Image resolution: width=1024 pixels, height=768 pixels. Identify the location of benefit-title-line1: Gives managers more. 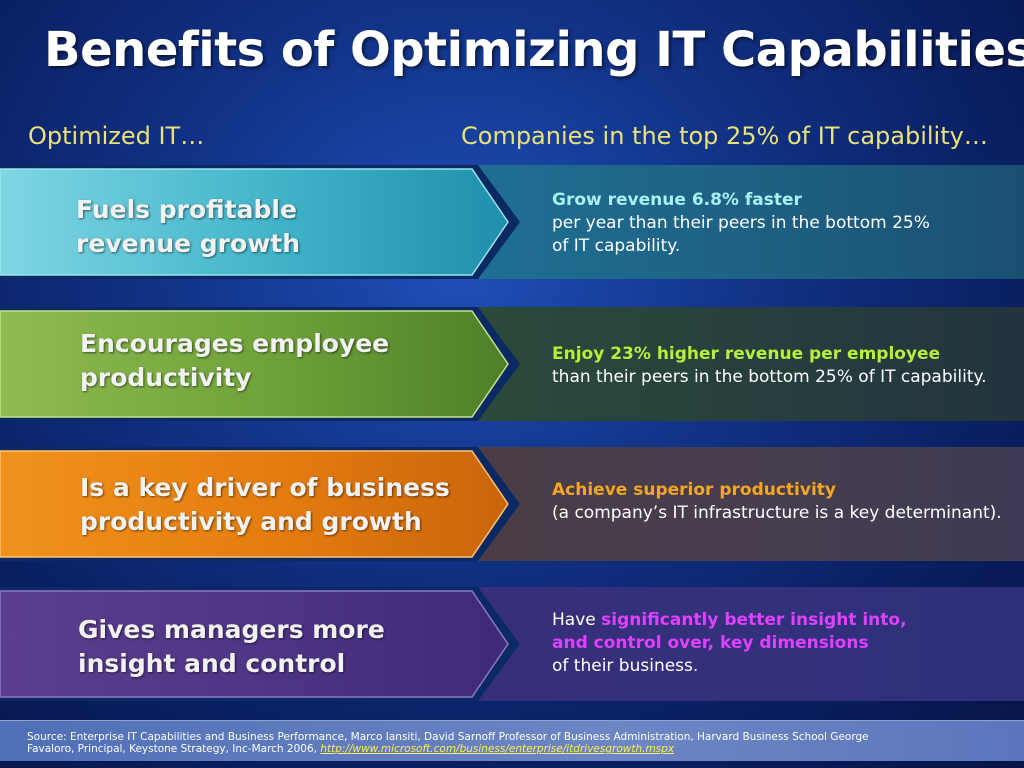
(231, 629).